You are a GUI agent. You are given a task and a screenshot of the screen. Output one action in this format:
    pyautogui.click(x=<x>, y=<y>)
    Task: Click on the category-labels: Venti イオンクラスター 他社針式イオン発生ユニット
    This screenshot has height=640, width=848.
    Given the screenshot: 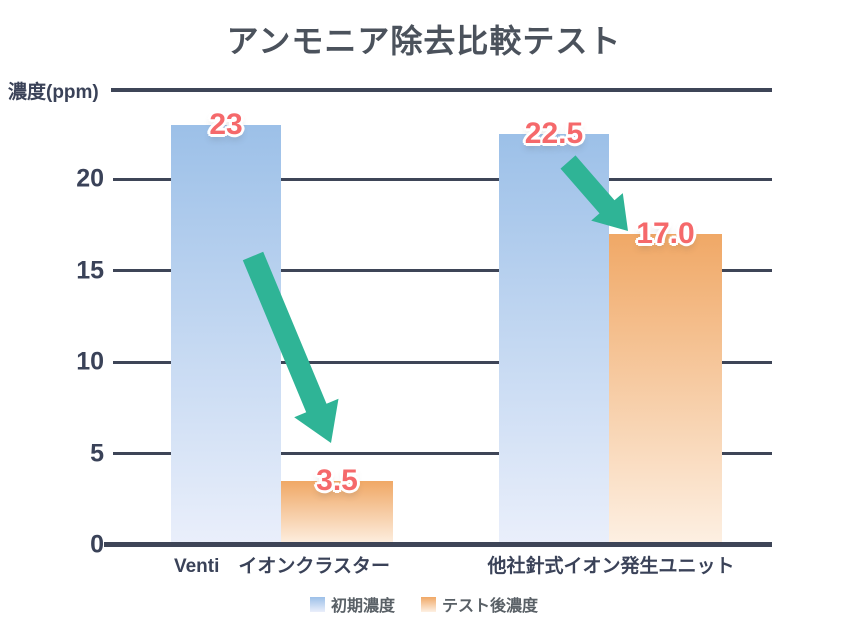 What is the action you would take?
    pyautogui.click(x=441, y=565)
    